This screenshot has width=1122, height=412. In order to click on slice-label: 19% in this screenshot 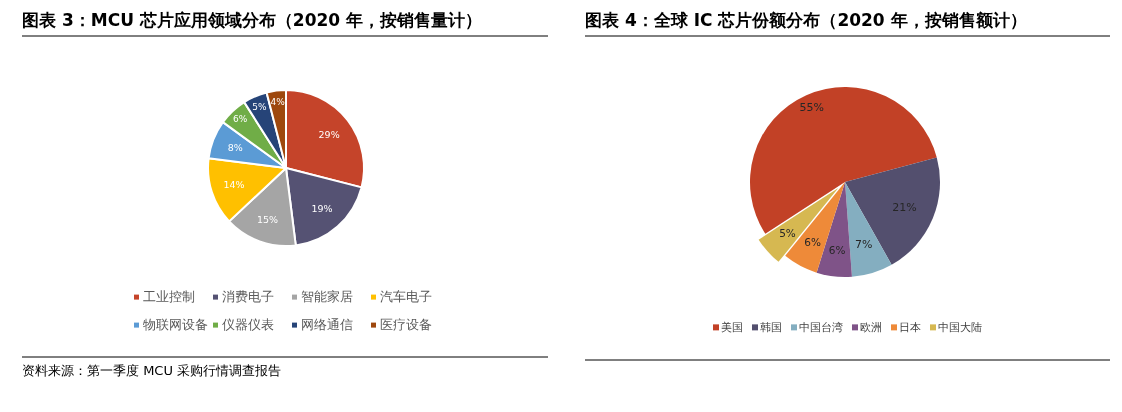, I will do `click(322, 209)`.